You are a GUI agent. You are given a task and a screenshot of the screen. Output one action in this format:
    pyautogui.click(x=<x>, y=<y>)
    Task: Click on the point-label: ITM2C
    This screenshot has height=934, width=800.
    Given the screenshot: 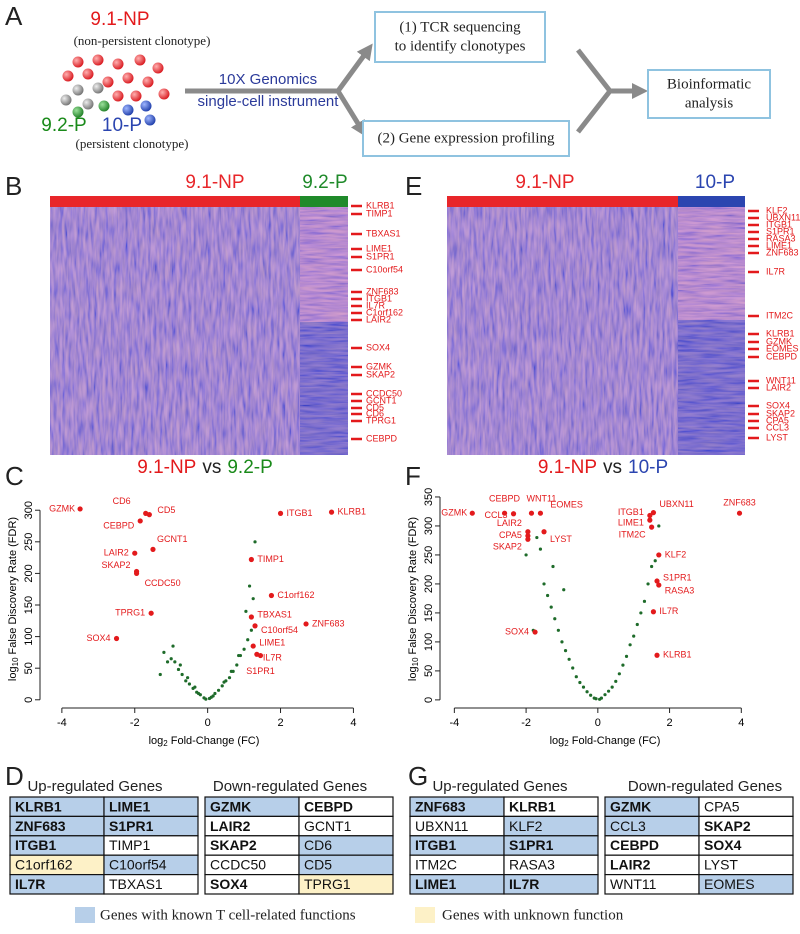 What is the action you would take?
    pyautogui.click(x=633, y=534)
    